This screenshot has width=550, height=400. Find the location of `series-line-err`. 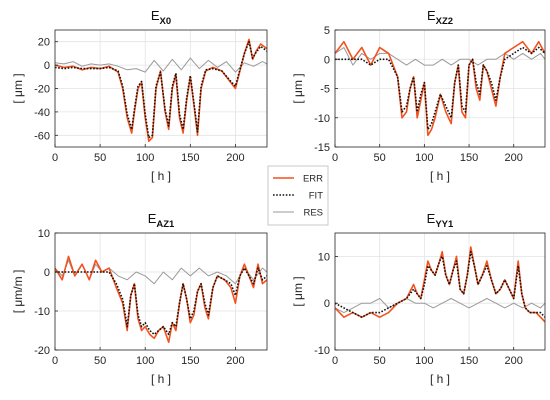

series-line-err is located at coordinates (161, 90).